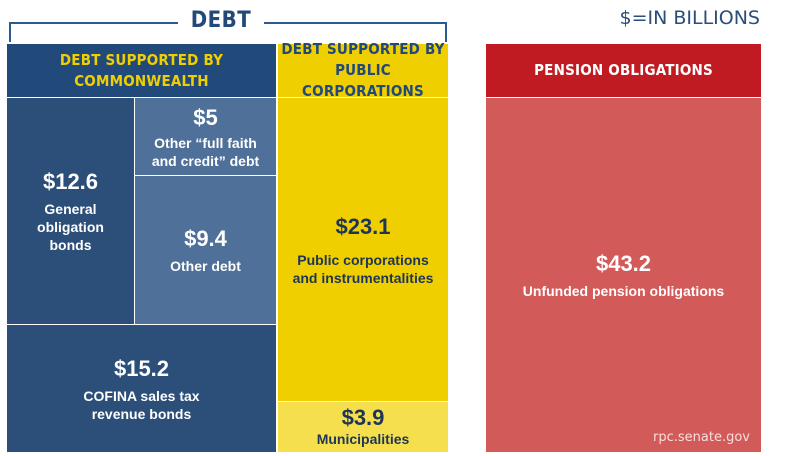  I want to click on debt-group-label: DEBT, so click(221, 20).